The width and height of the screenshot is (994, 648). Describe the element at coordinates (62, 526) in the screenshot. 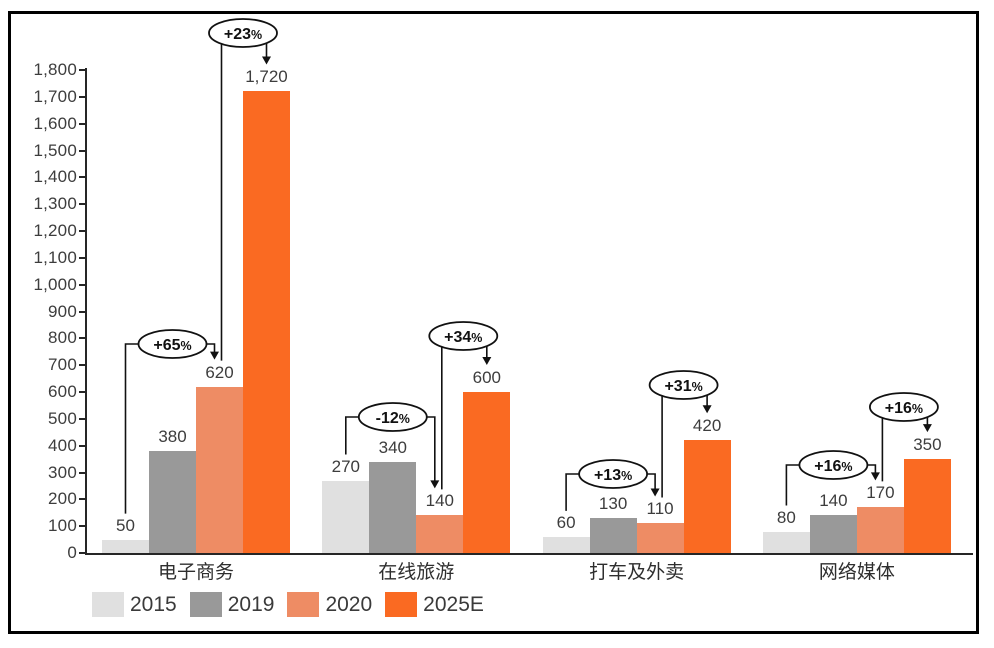

I see `y-tick-label: 100` at that location.